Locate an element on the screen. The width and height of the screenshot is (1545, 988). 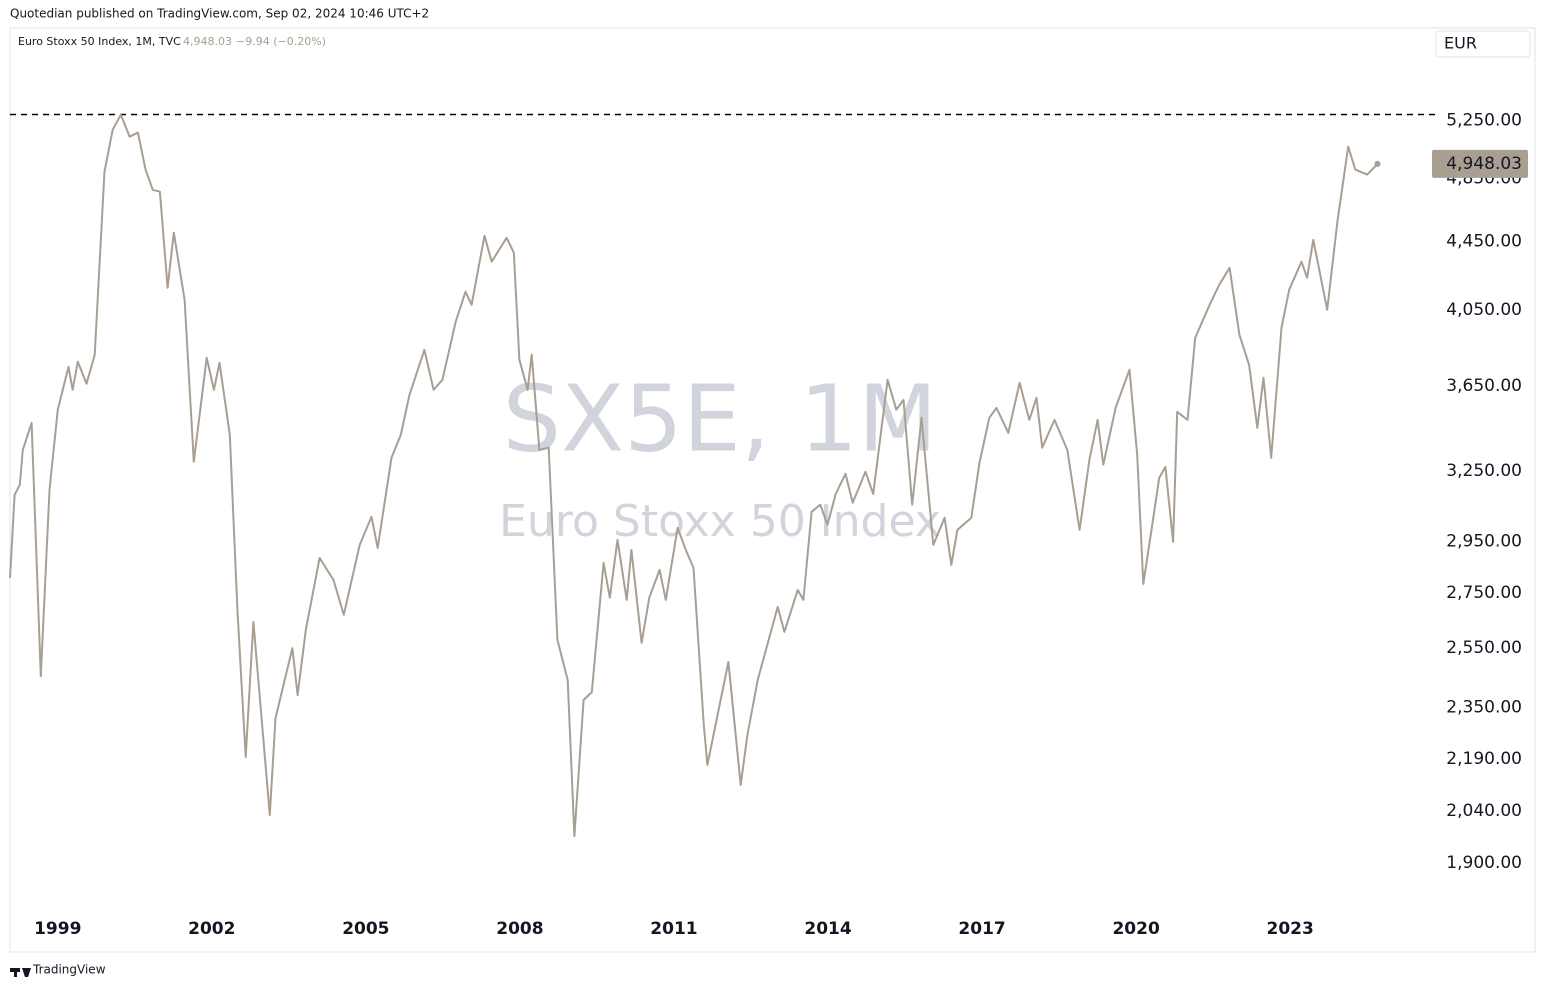
footer: TradingView is located at coordinates (69, 970).